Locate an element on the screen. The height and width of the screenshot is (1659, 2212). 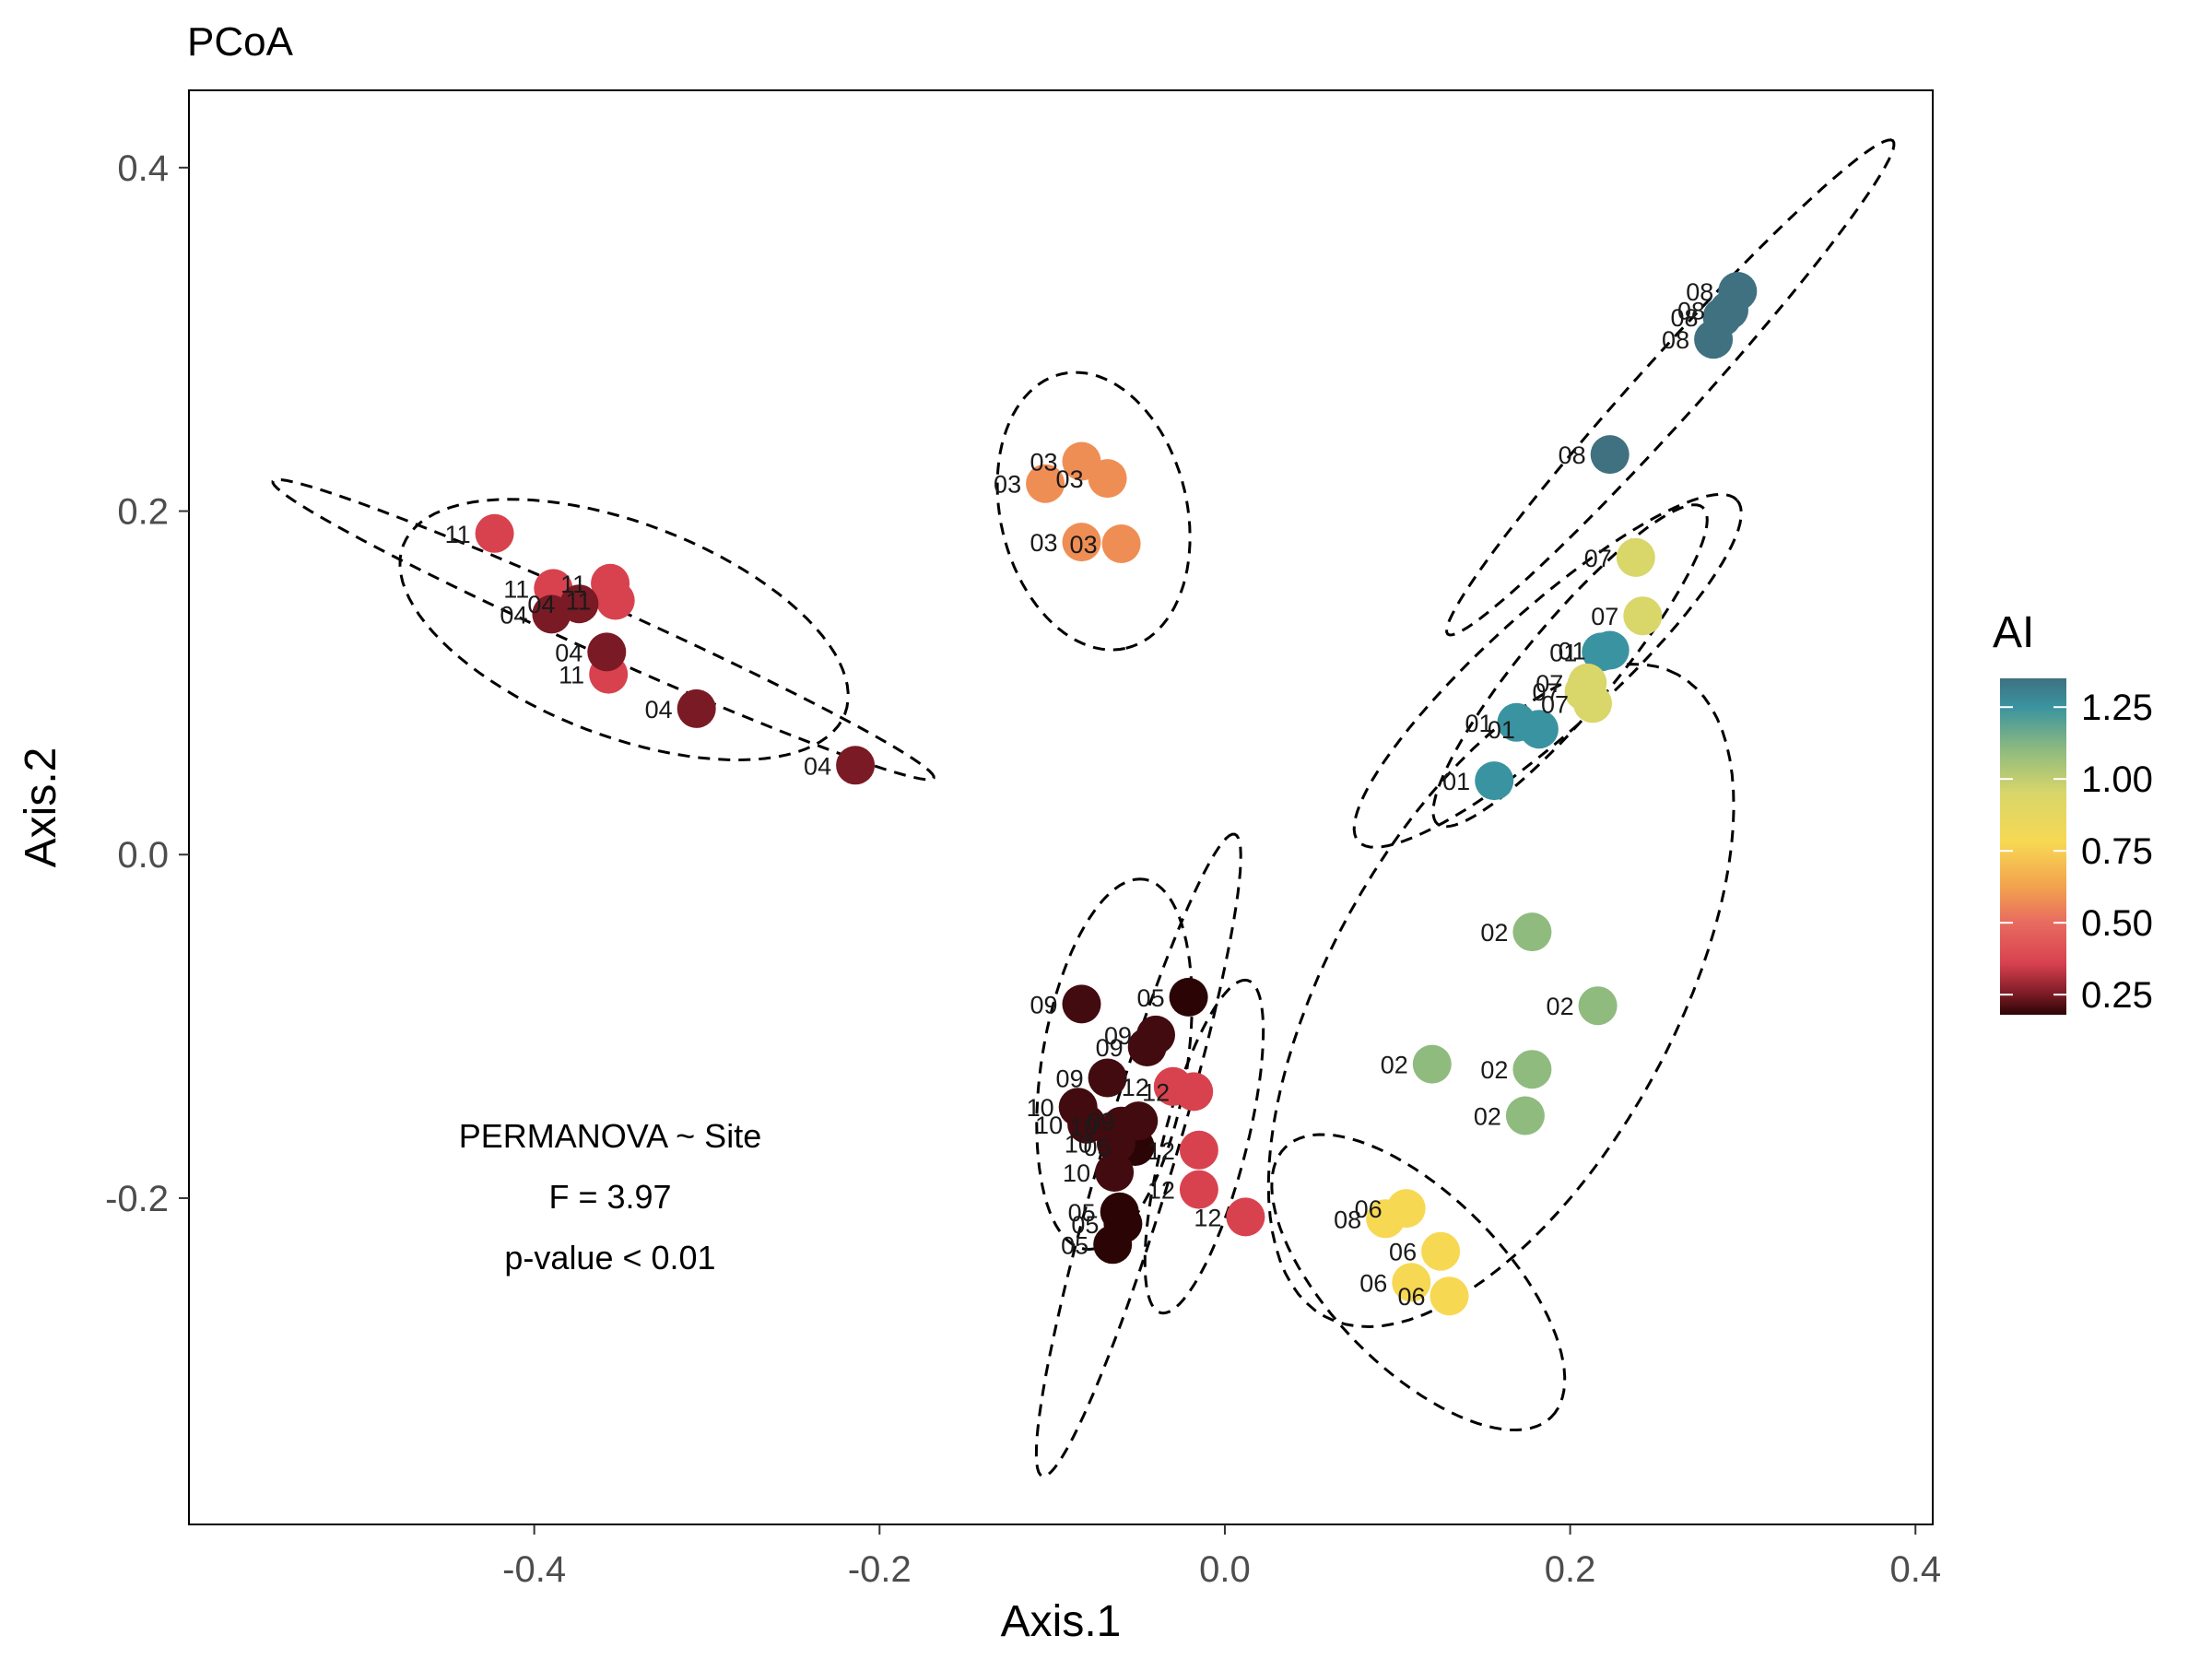
x-axis: -0.4 -0.2 0.0 0.2 0.4 is located at coordinates (1221, 1557).